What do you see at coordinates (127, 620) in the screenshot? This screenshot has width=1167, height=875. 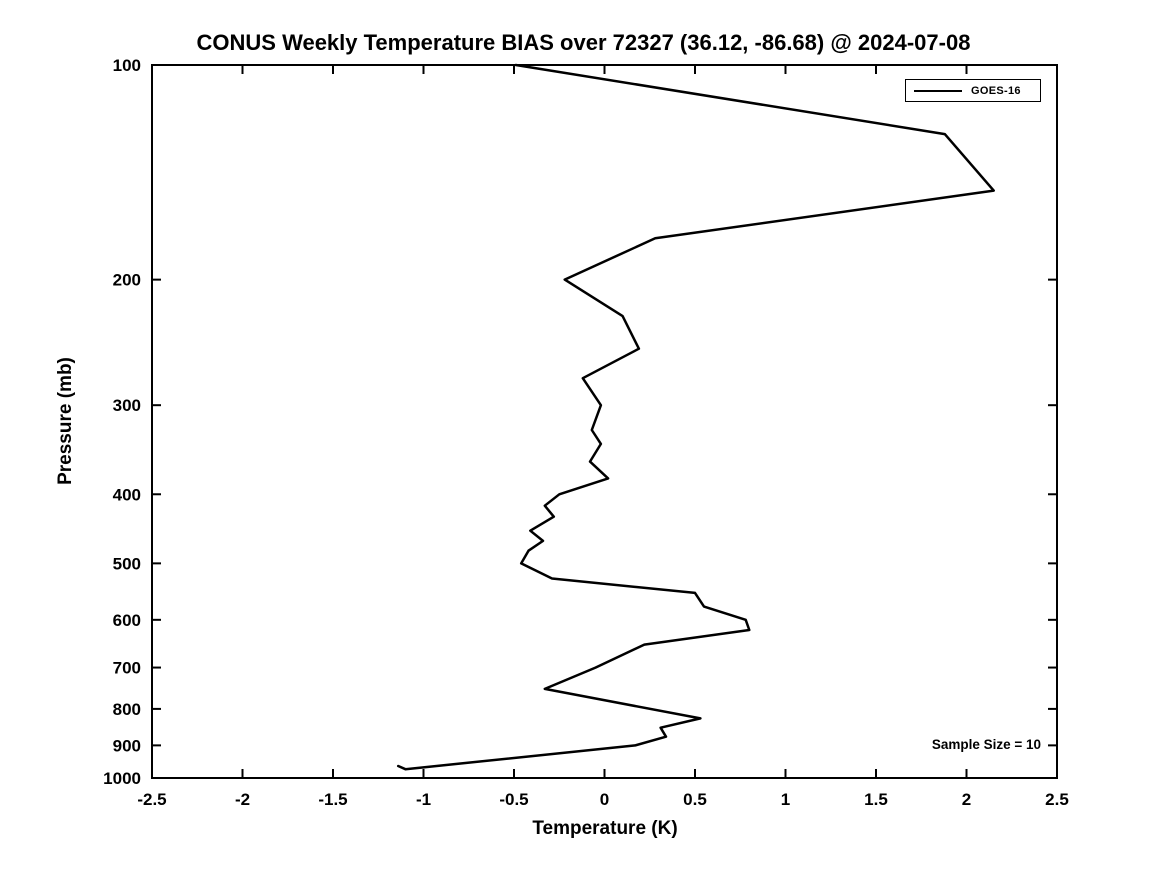 I see `svg-text: 600` at bounding box center [127, 620].